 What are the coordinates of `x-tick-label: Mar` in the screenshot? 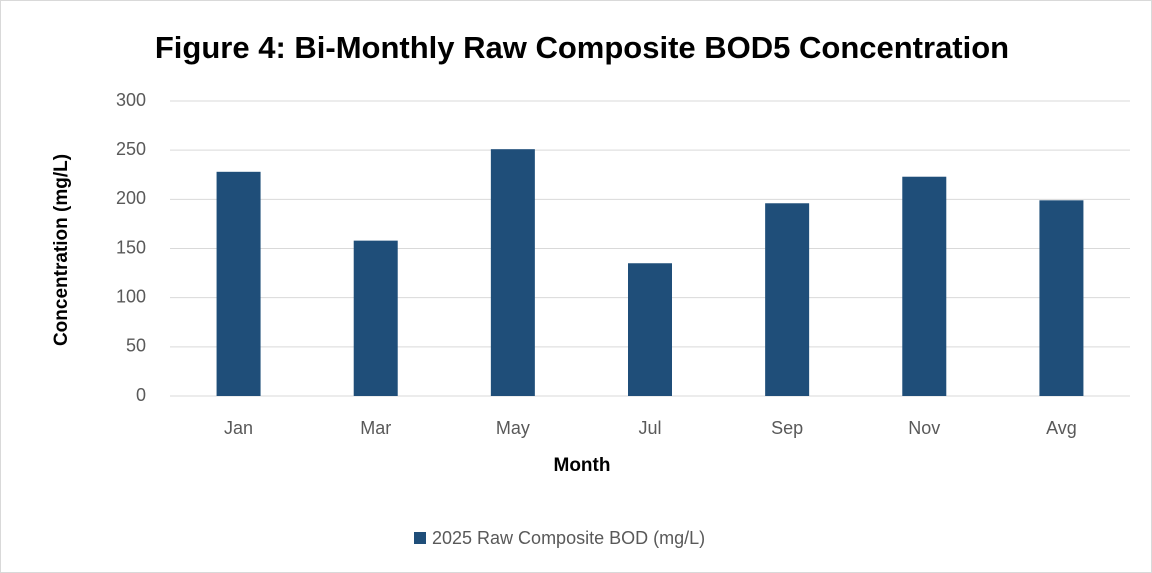 It's located at (375, 428).